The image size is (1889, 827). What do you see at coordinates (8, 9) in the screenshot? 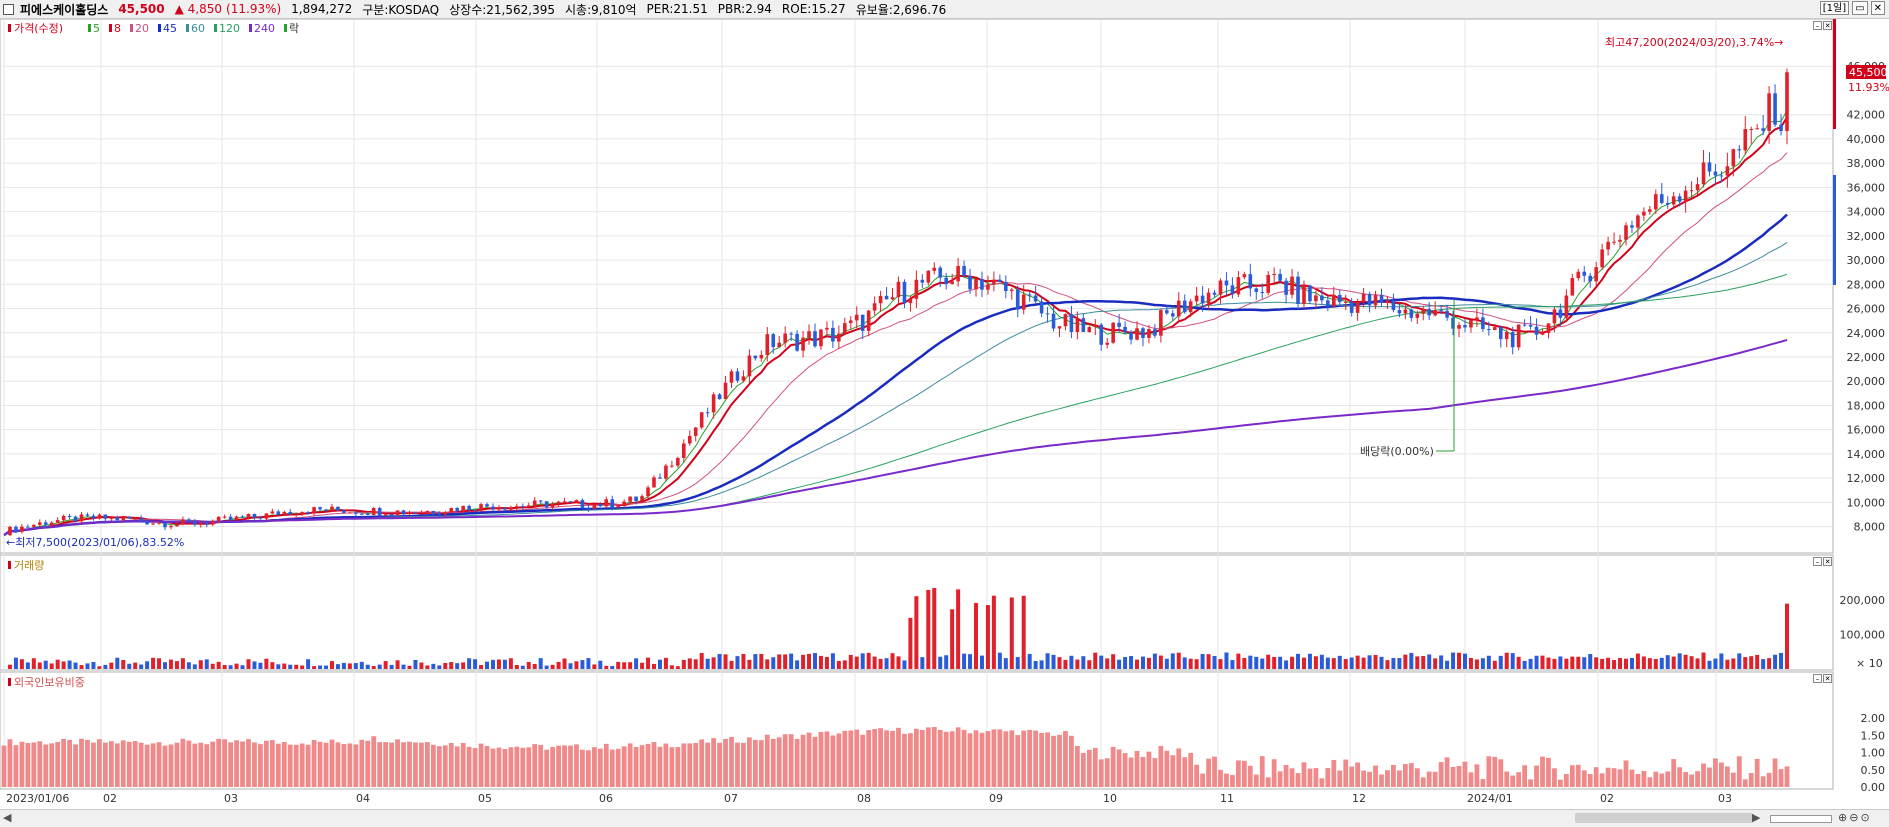
I see `select-checkbox` at bounding box center [8, 9].